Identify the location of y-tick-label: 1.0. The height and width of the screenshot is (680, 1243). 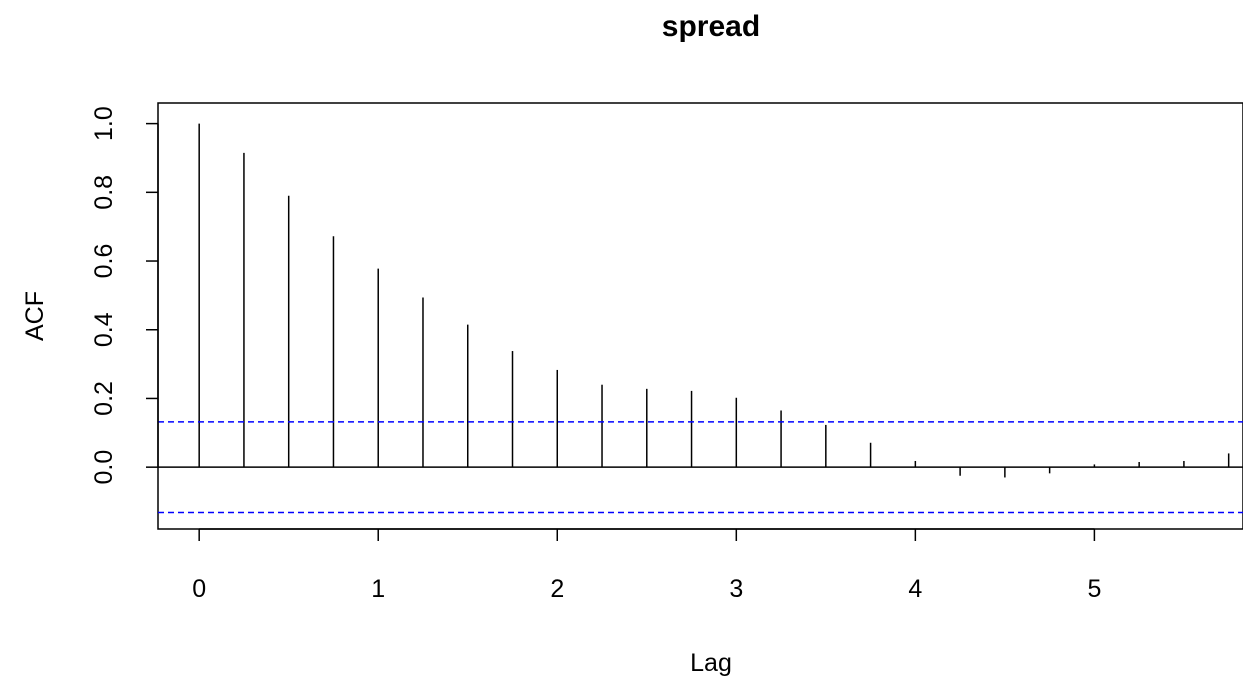
(104, 123).